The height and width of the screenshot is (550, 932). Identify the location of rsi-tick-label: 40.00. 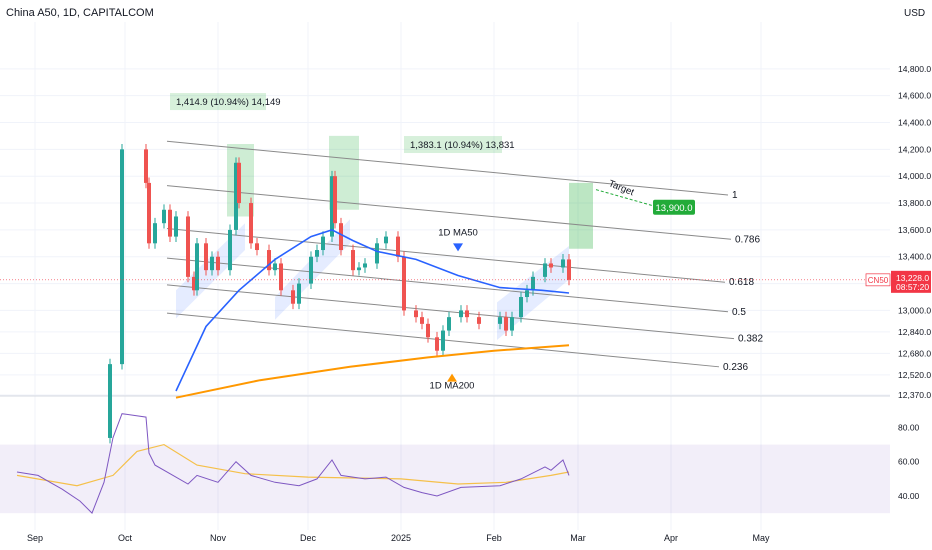
(909, 496).